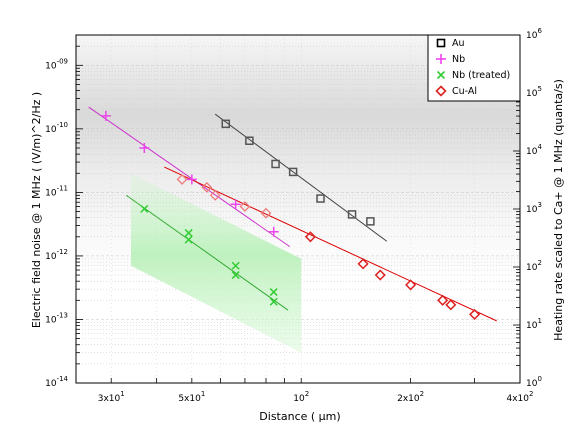 This screenshot has height=437, width=577. I want to click on x-axis-label: Distance ( μm), so click(299, 416).